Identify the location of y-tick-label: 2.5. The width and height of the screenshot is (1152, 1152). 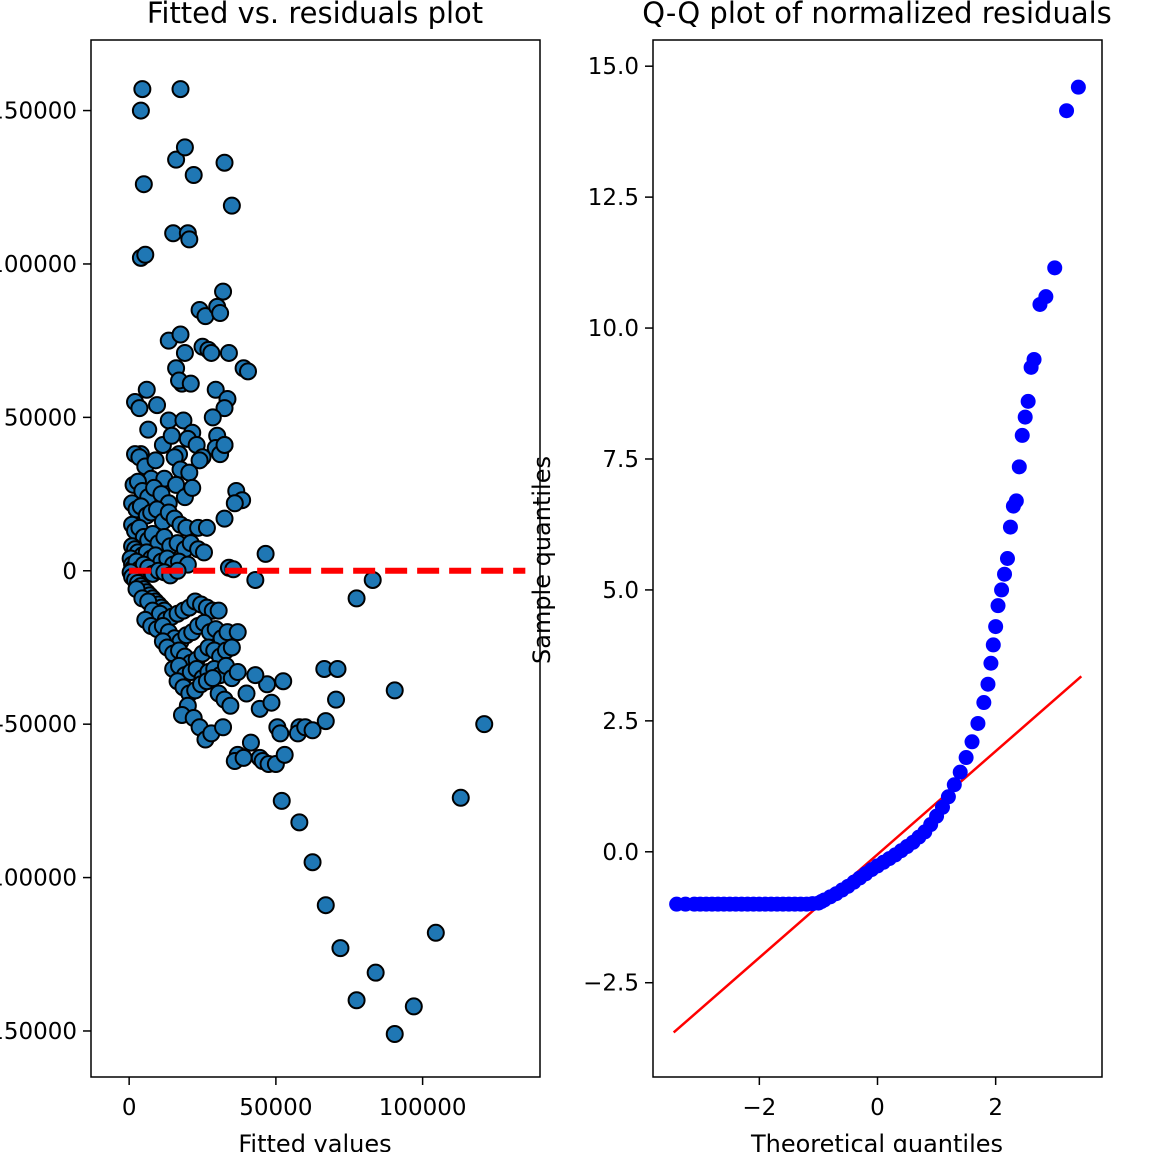
(620, 722).